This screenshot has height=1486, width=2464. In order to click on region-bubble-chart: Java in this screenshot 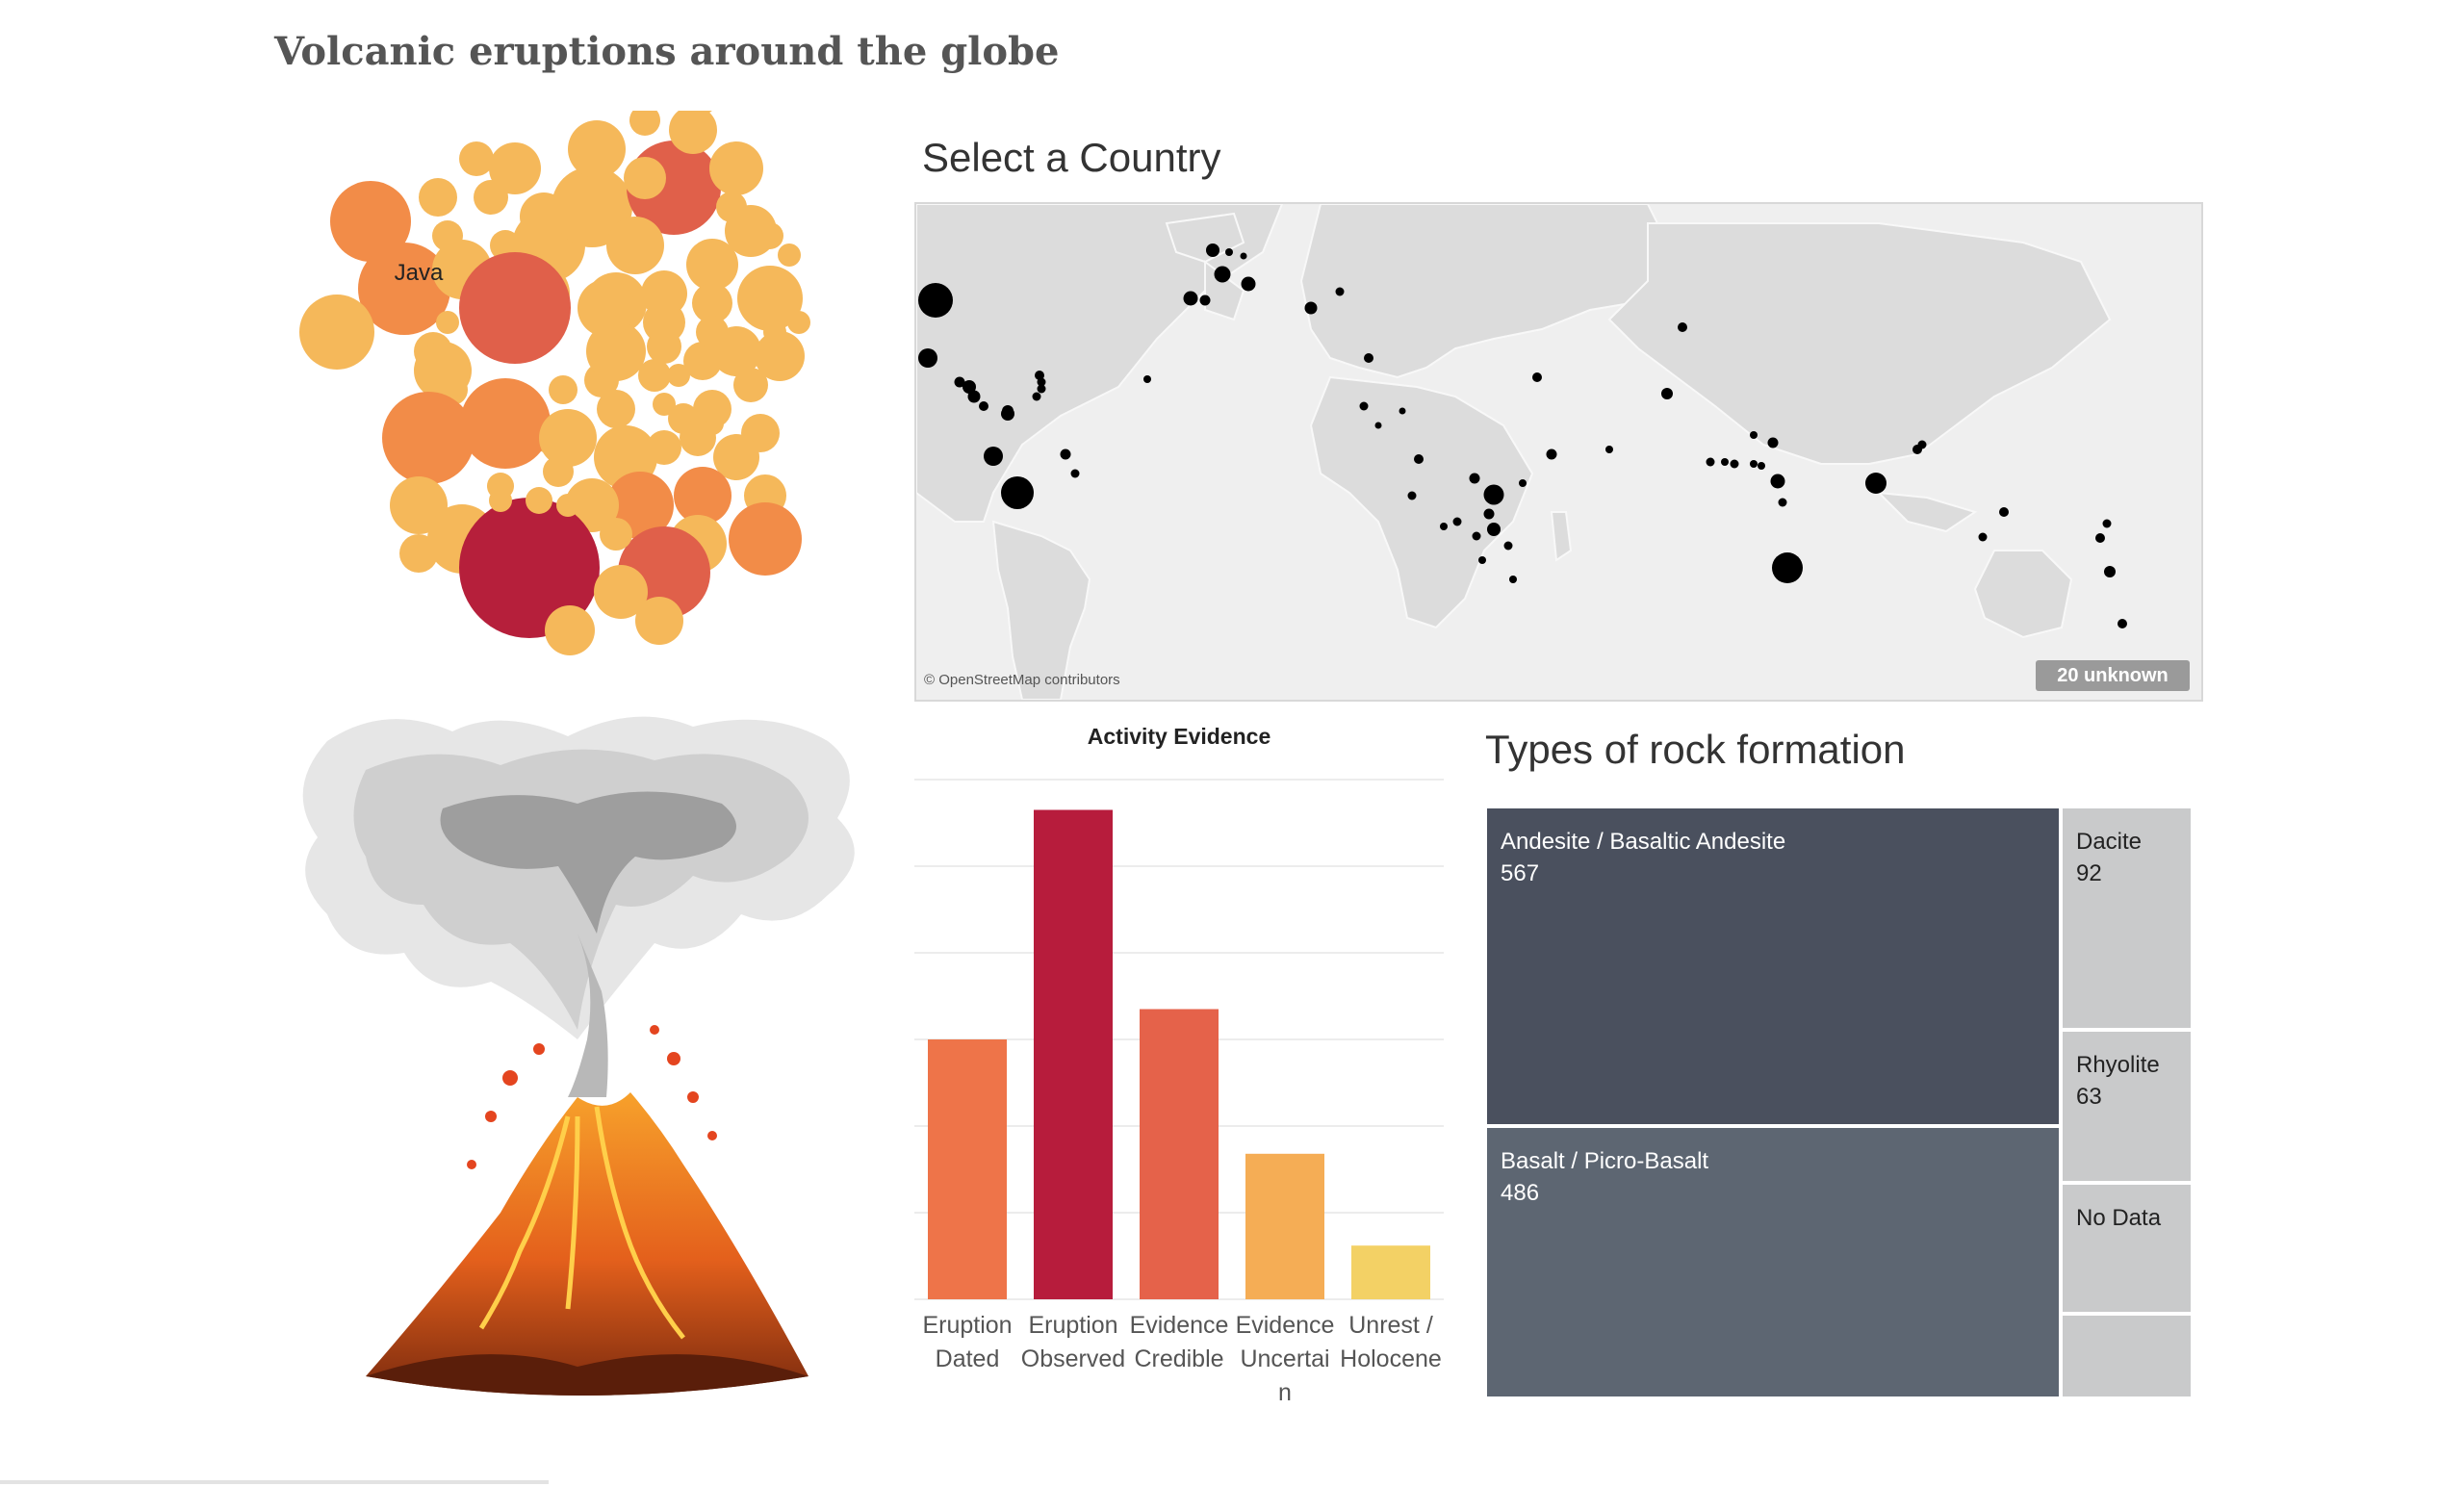, I will do `click(568, 409)`.